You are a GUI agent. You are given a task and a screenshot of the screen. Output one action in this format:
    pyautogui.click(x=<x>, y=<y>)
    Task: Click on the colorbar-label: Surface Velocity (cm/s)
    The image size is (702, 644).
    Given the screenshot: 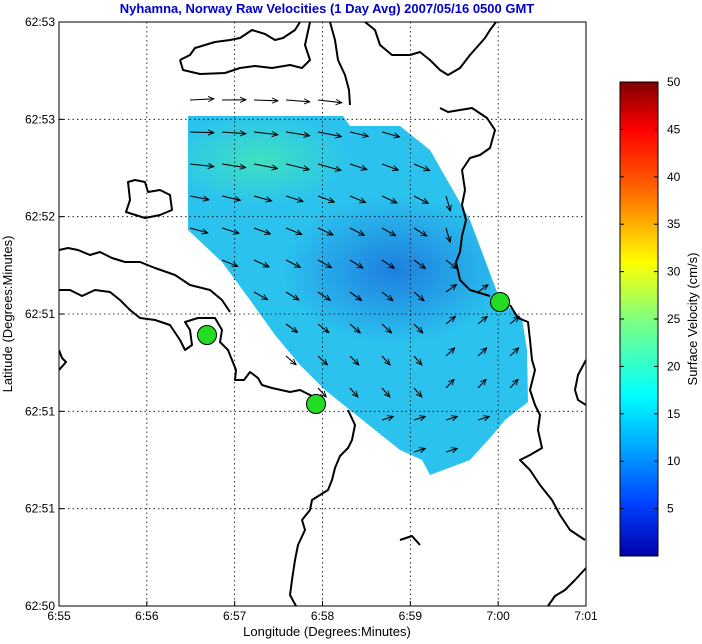 What is the action you would take?
    pyautogui.click(x=692, y=319)
    